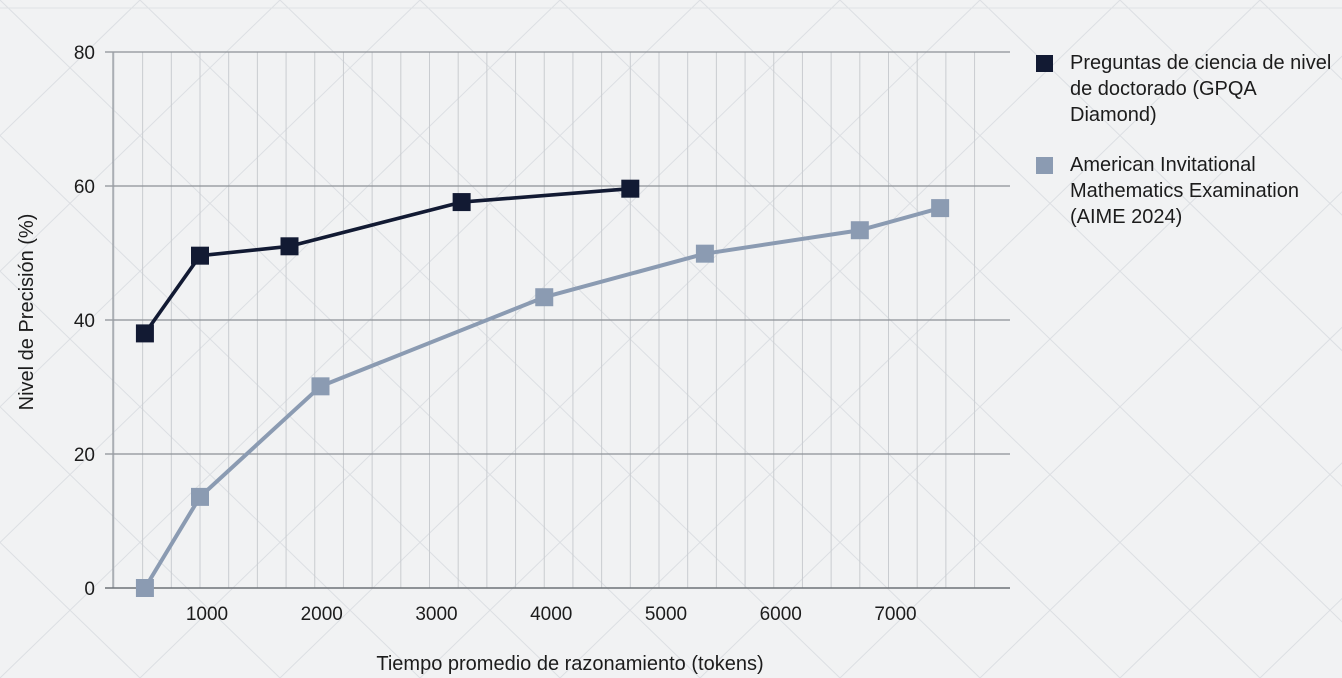  I want to click on x-axis-label: Tiempo promedio de razonamiento (tokens), so click(569, 664).